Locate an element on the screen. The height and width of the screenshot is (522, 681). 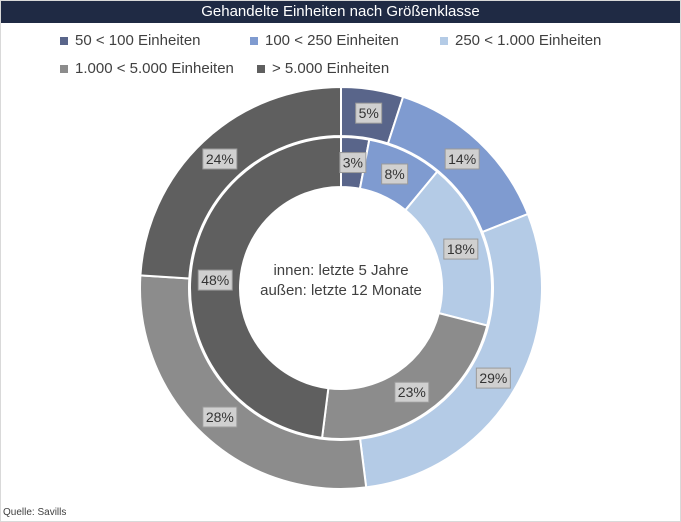
legend-item: 250 < 1.000 Einheiten is located at coordinates (520, 40).